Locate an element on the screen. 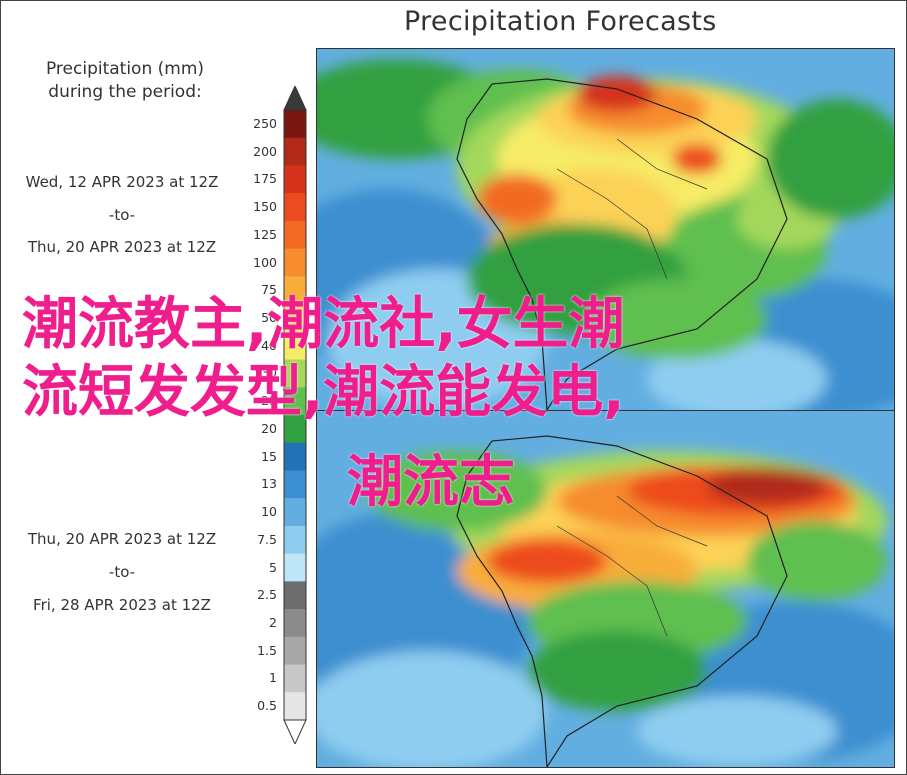 This screenshot has height=775, width=907. scale-tick-label: 125 is located at coordinates (265, 234).